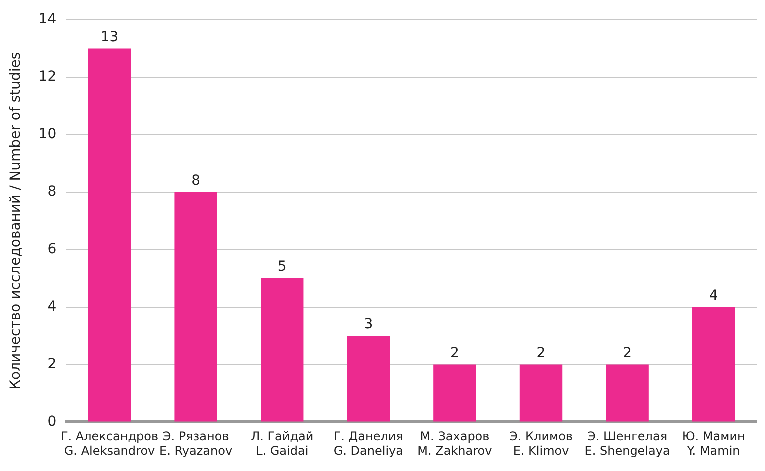 The width and height of the screenshot is (765, 471). What do you see at coordinates (52, 306) in the screenshot?
I see `y-tick-label: 4` at bounding box center [52, 306].